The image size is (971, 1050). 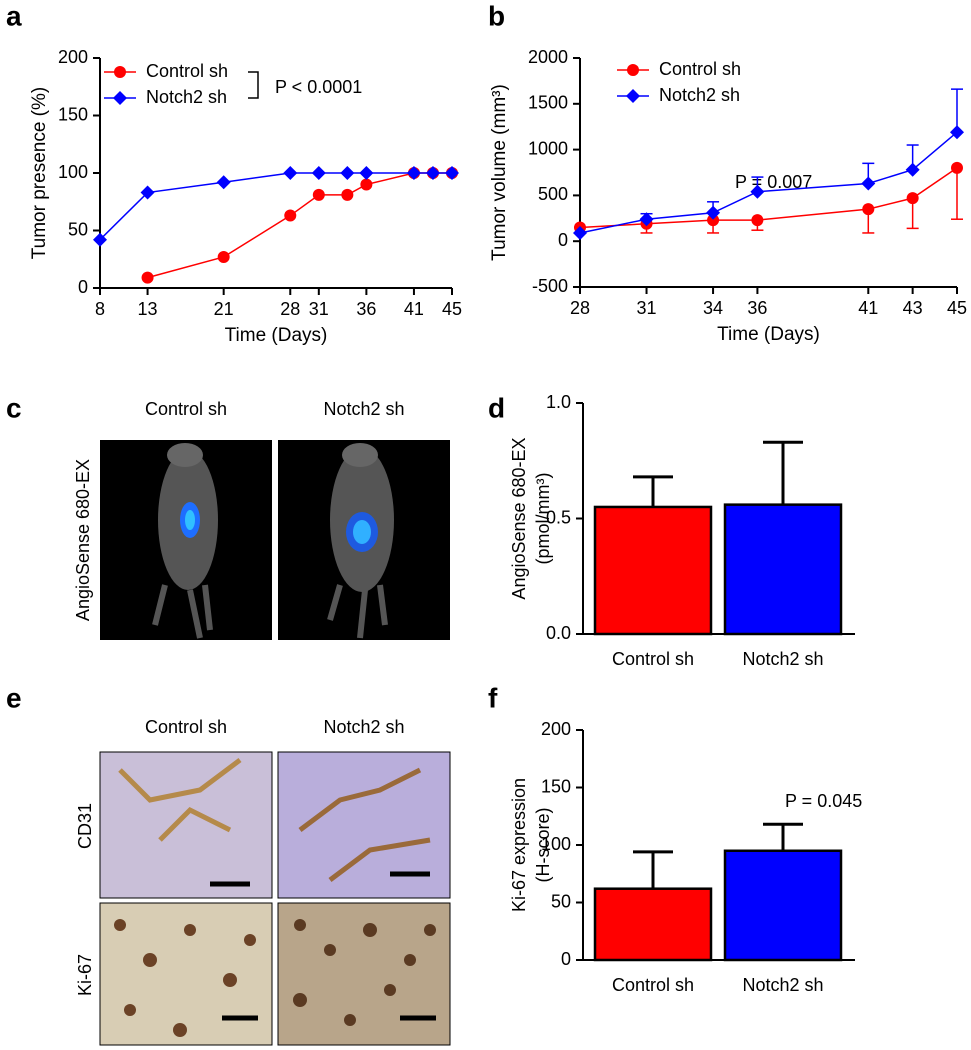 What do you see at coordinates (548, 57) in the screenshot?
I see `y-tick-label: 2000` at bounding box center [548, 57].